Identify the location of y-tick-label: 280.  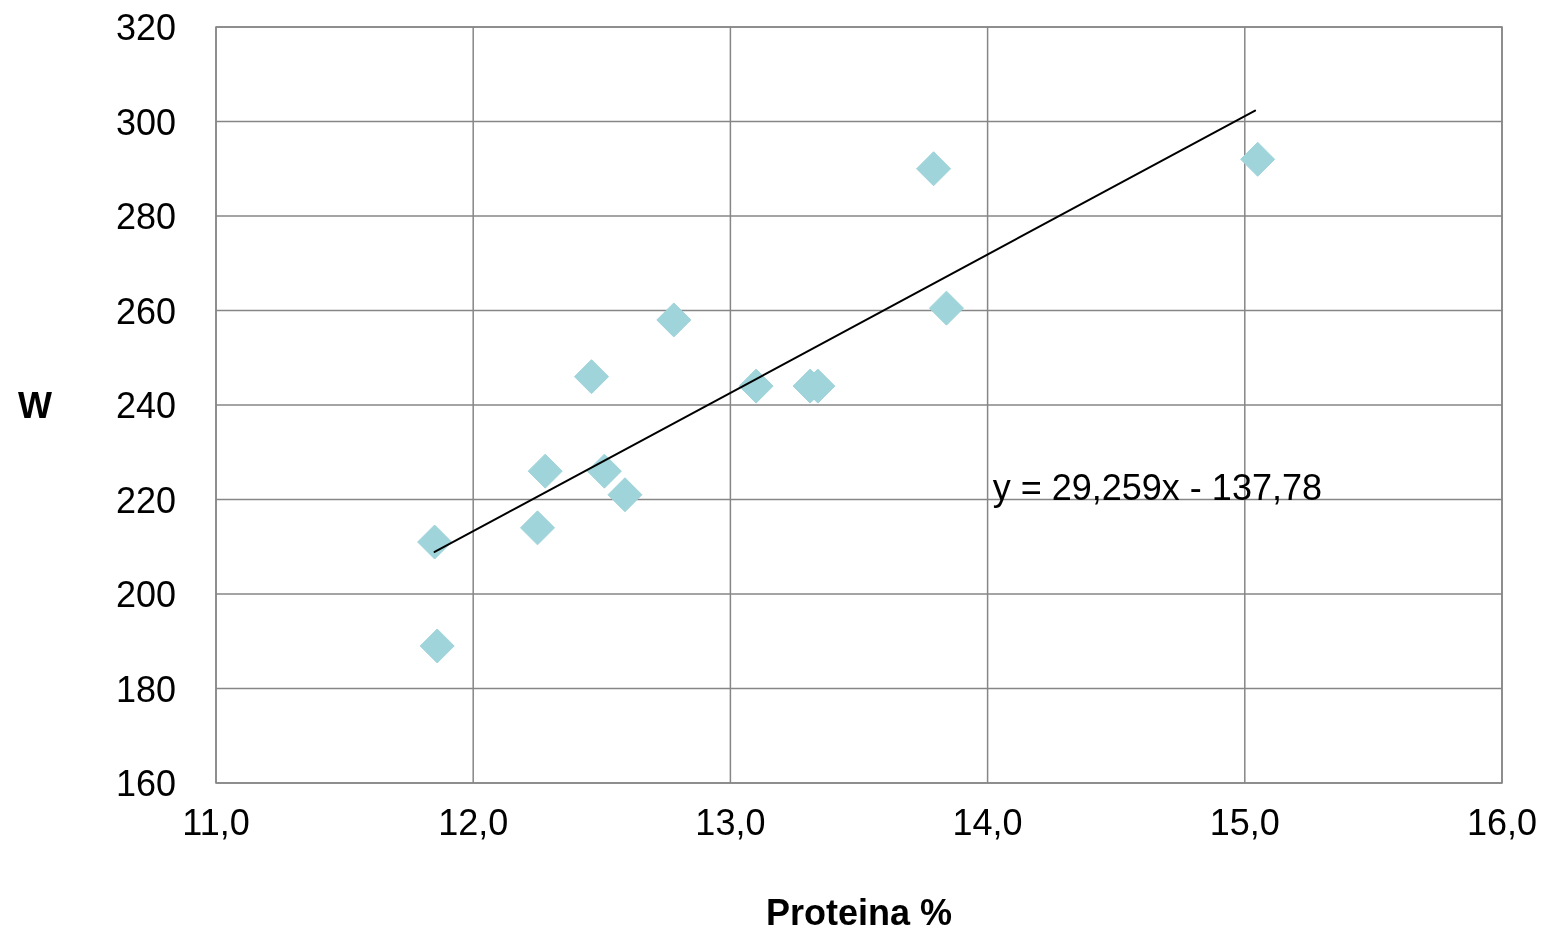
(145, 216).